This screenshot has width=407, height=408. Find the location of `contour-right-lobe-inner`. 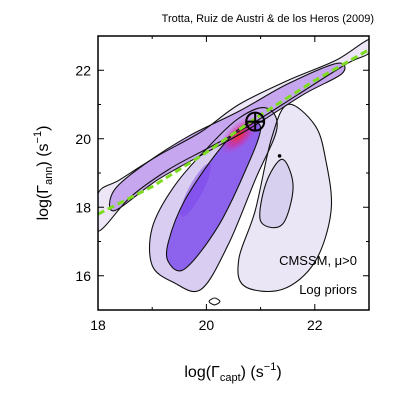

contour-right-lobe-inner is located at coordinates (276, 193).